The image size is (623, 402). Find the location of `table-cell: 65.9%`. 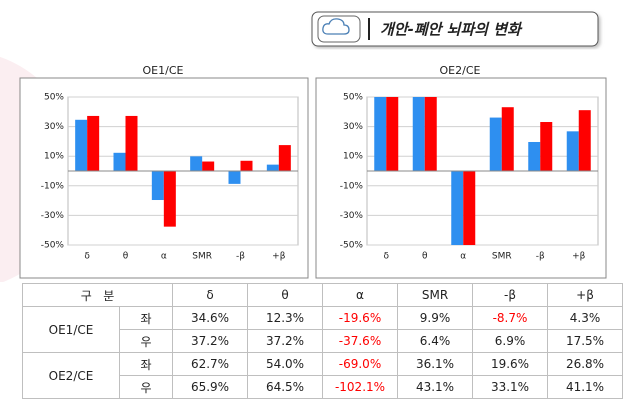

table-cell: 65.9% is located at coordinates (210, 387).